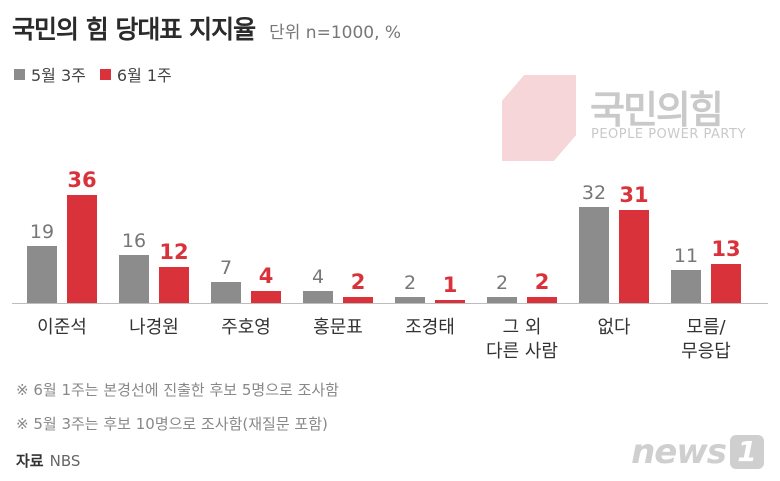  I want to click on value-label-0-7: 11, so click(686, 256).